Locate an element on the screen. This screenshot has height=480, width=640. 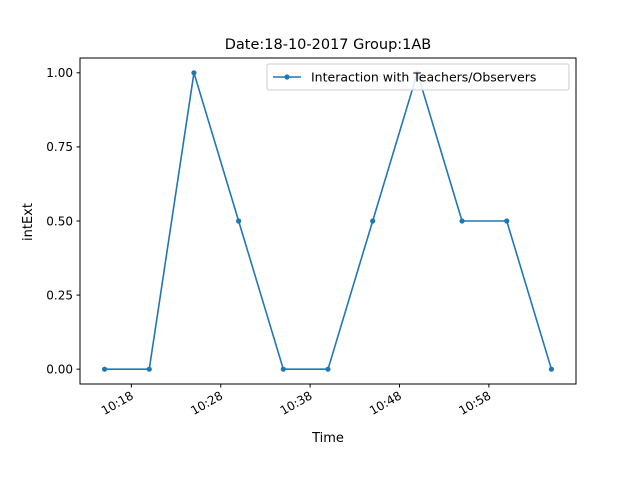
y-tick-label: 0.50 is located at coordinates (59, 221).